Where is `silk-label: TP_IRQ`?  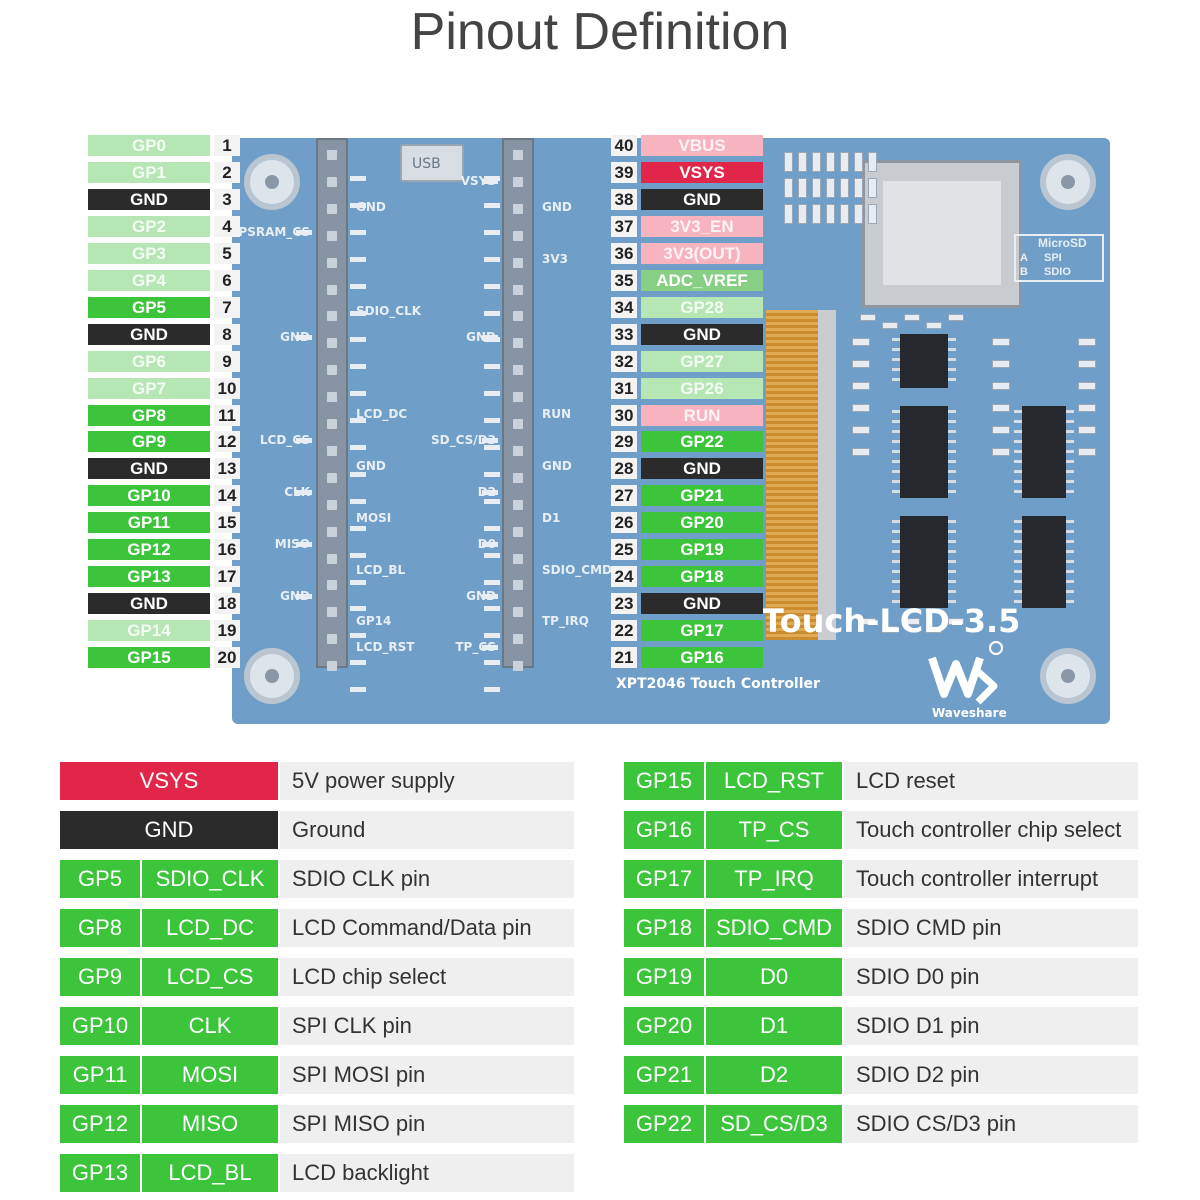 silk-label: TP_IRQ is located at coordinates (565, 621).